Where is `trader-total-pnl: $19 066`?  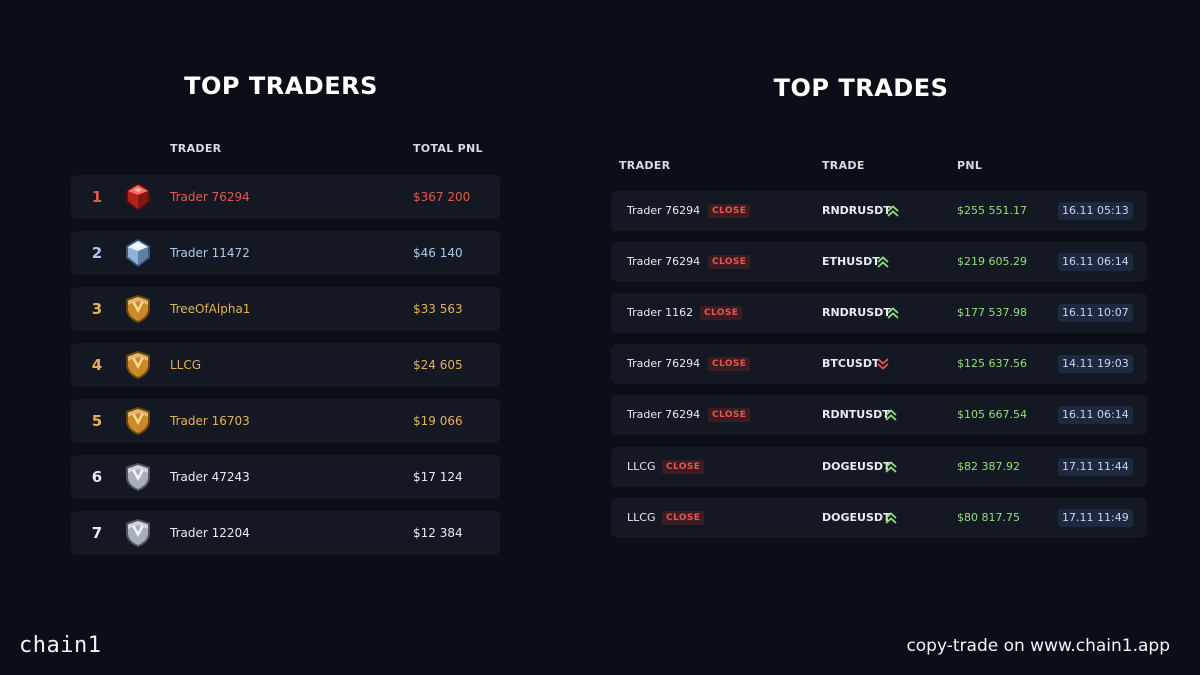 trader-total-pnl: $19 066 is located at coordinates (438, 421).